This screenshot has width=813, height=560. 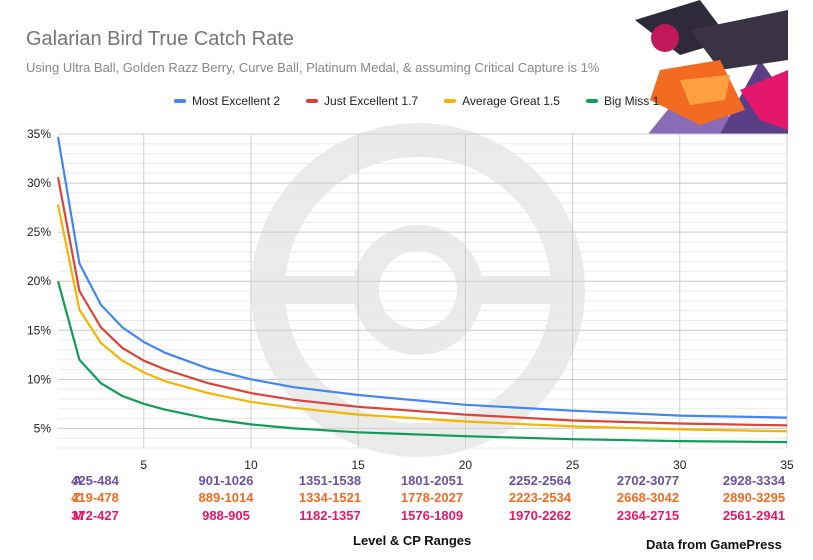 What do you see at coordinates (432, 480) in the screenshot?
I see `cp-range-label: 1801-2051` at bounding box center [432, 480].